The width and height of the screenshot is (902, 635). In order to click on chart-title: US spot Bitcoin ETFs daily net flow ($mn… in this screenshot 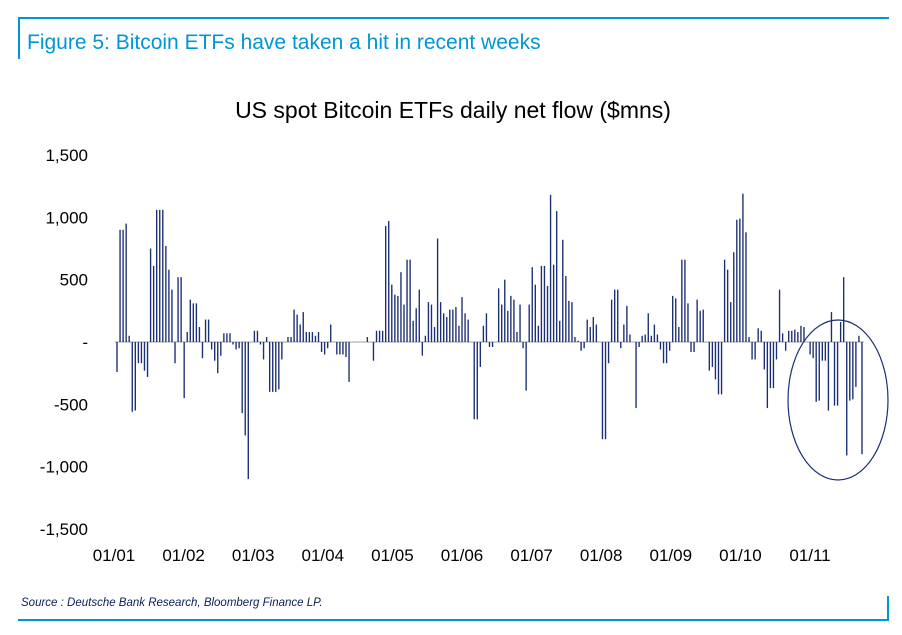, I will do `click(453, 110)`.